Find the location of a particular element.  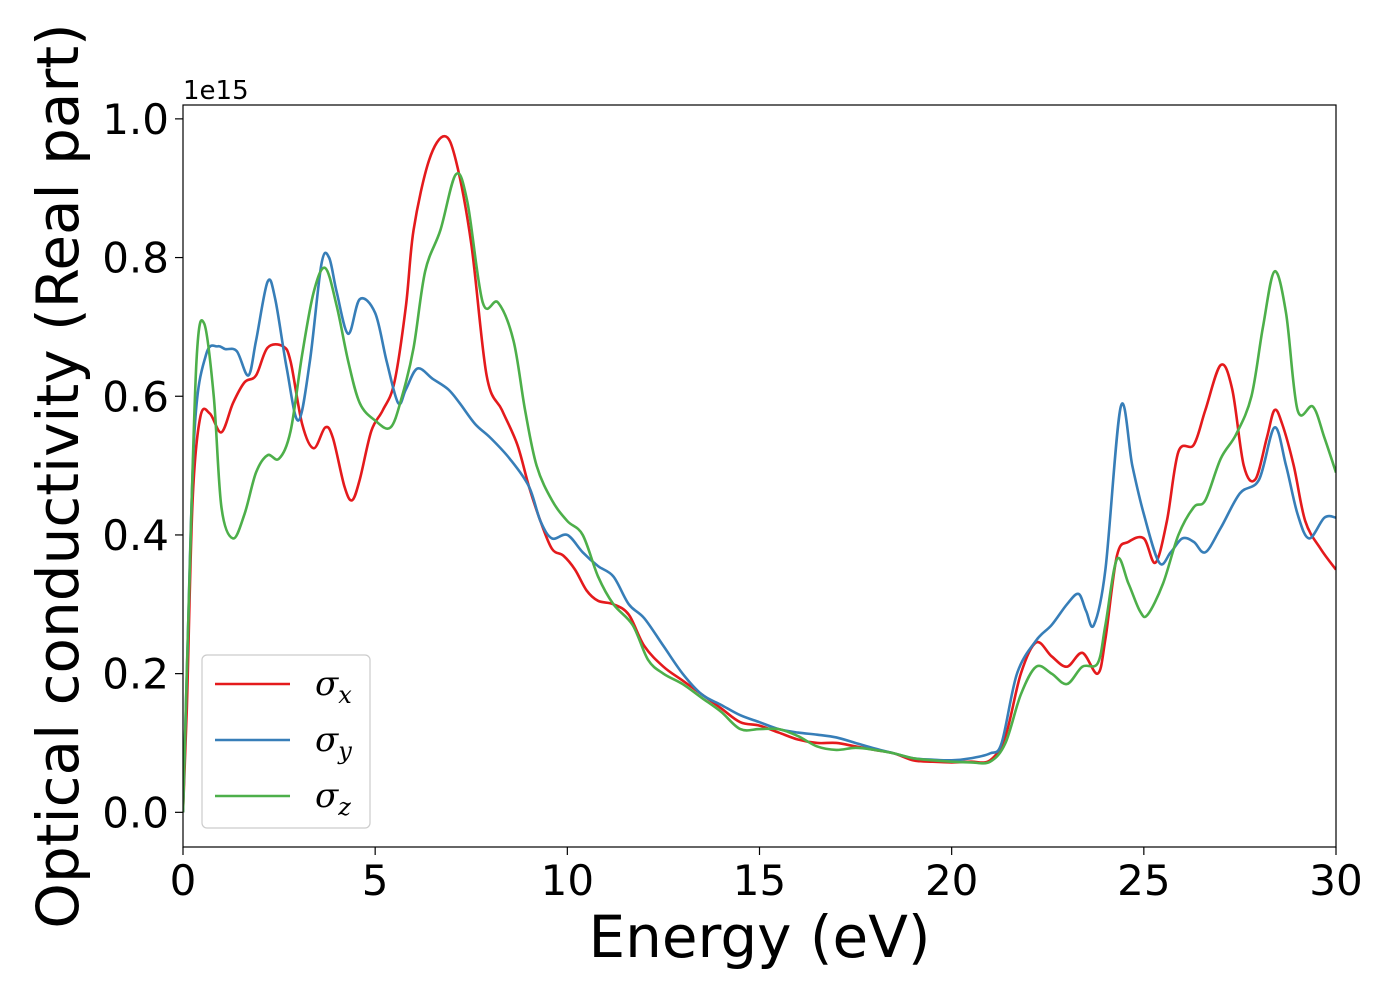

x-axis-label: Energy (eV) is located at coordinates (759, 937).